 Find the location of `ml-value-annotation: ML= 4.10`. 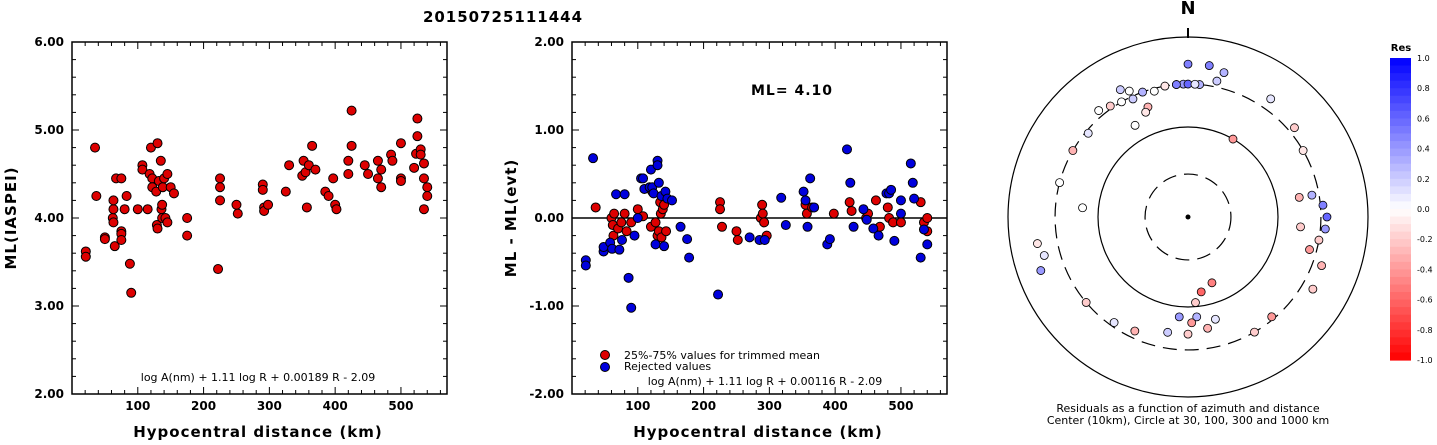

ml-value-annotation: ML= 4.10 is located at coordinates (792, 91).